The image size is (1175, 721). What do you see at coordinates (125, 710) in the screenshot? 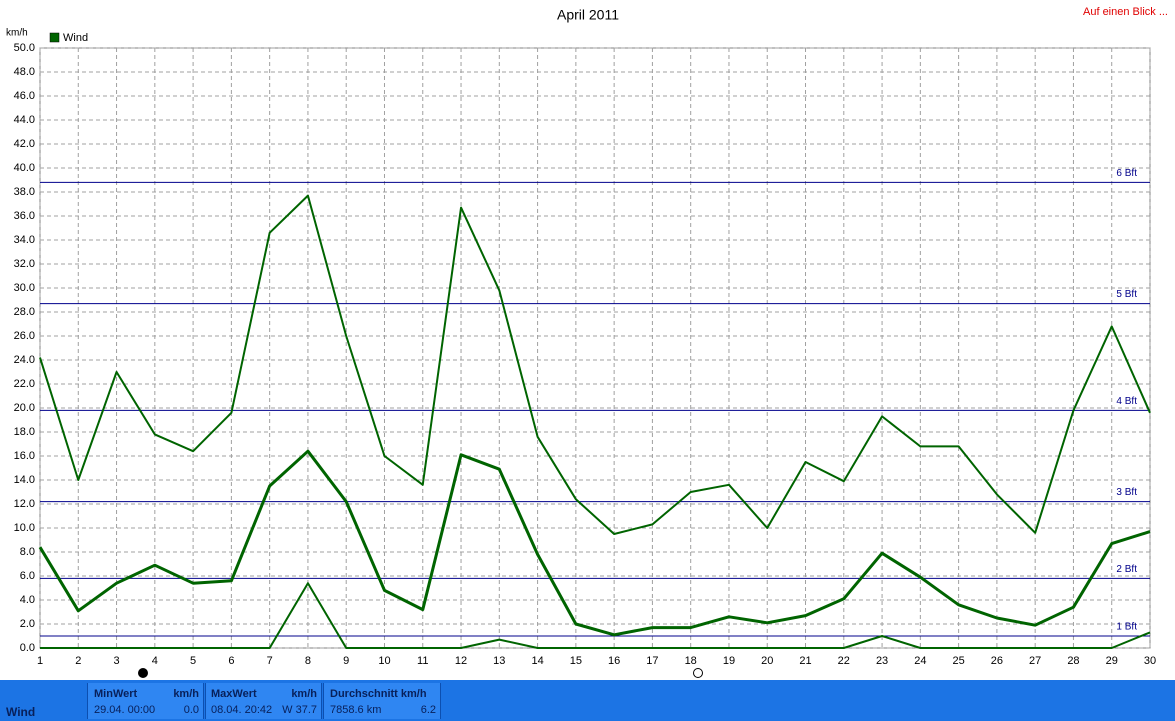
I see `min-when: 29.04. 00:00` at bounding box center [125, 710].